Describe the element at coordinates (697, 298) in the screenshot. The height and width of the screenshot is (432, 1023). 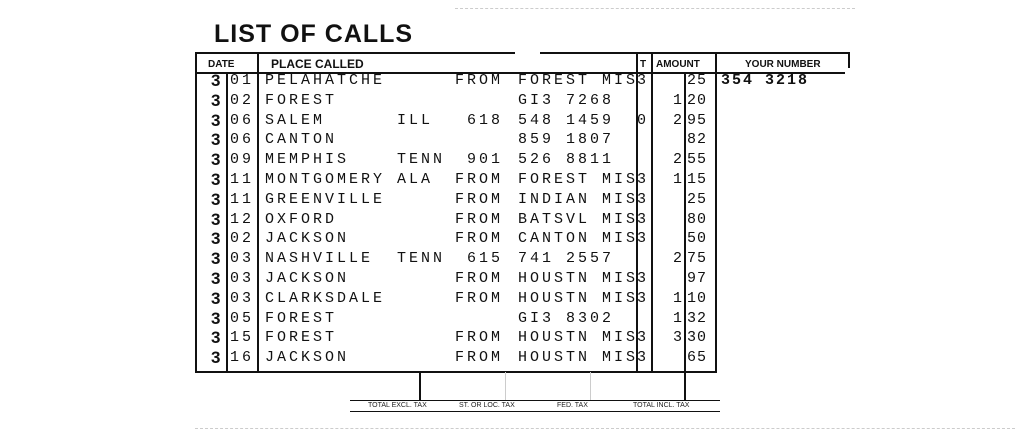
I see `amount-cents: 10` at that location.